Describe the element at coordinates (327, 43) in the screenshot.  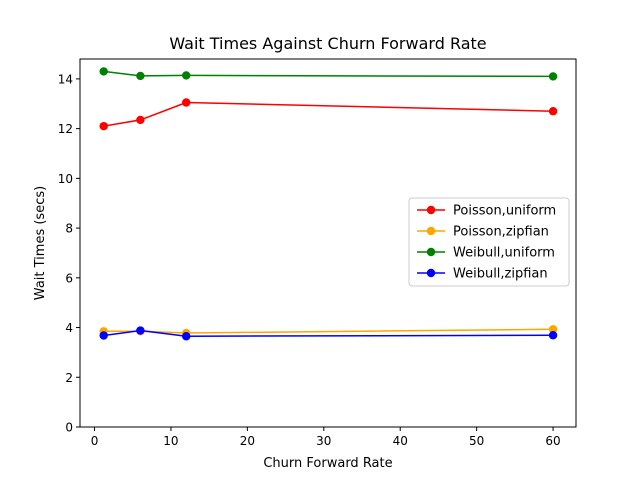
I see `chart-title: Wait Times Against Churn Forward Rate` at that location.